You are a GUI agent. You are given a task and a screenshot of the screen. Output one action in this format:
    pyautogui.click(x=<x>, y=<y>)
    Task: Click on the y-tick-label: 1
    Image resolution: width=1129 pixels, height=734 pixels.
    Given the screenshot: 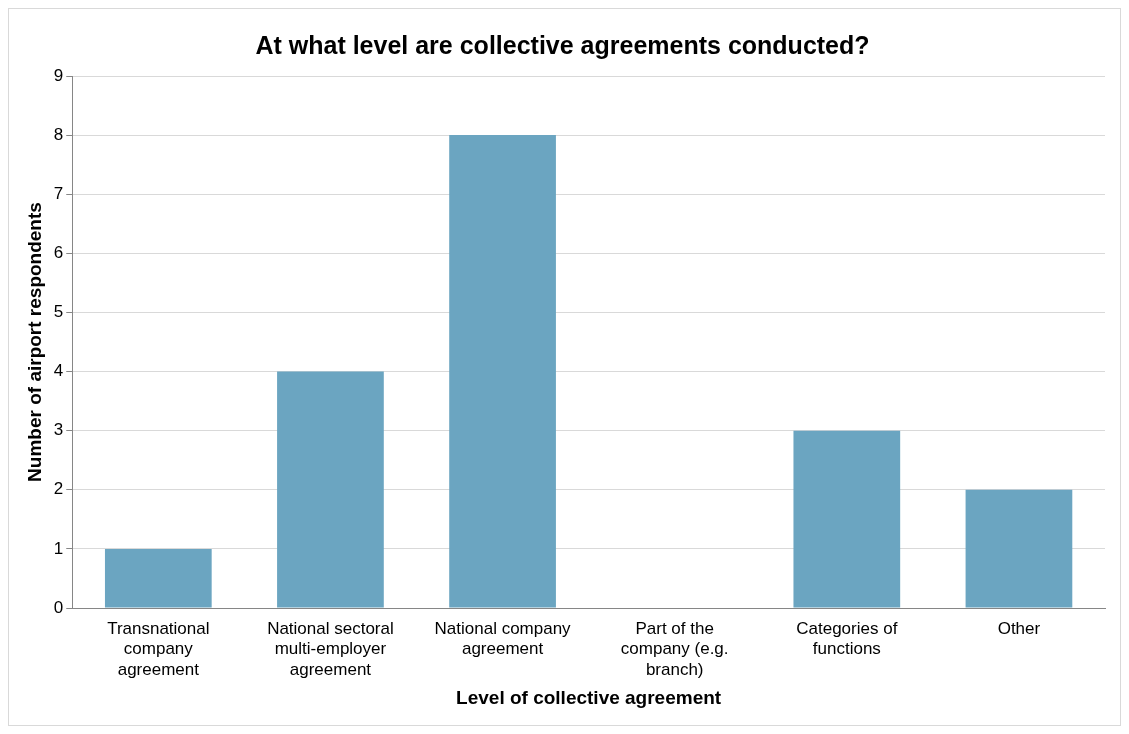 What is the action you would take?
    pyautogui.click(x=58, y=548)
    